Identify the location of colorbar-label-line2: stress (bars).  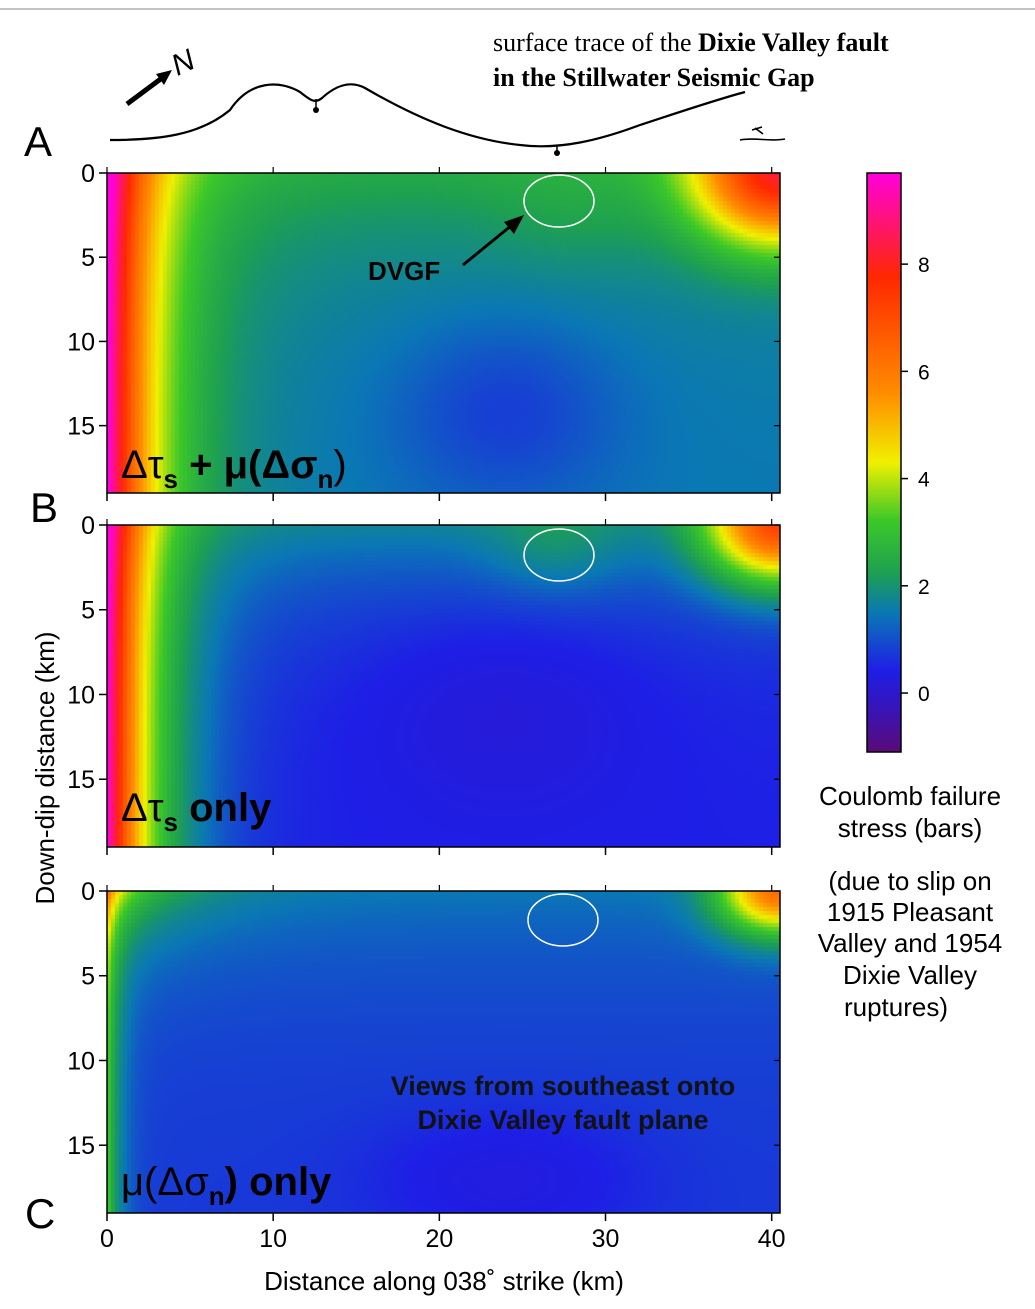
(910, 828).